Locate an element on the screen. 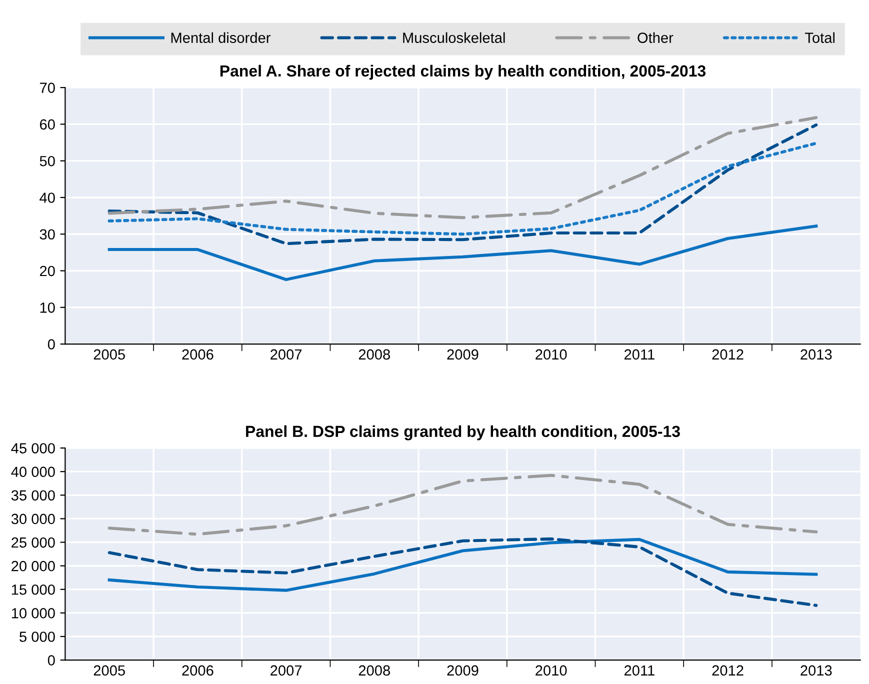 Image resolution: width=869 pixels, height=684 pixels. chart-title: Panel B. DSP claims granted by health condition, 2005-13 is located at coordinates (463, 432).